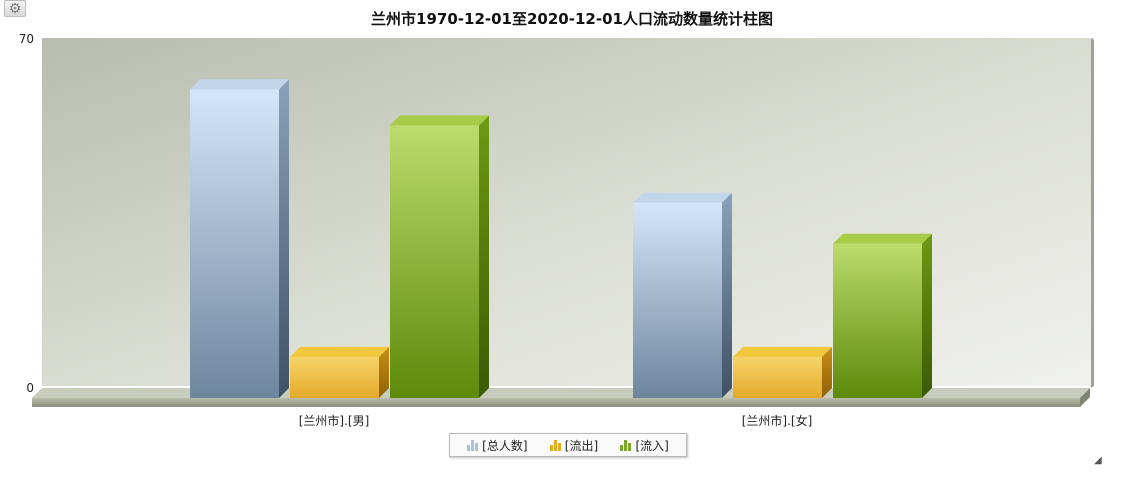 This screenshot has height=501, width=1144. I want to click on y-tick-label: 0, so click(30, 388).